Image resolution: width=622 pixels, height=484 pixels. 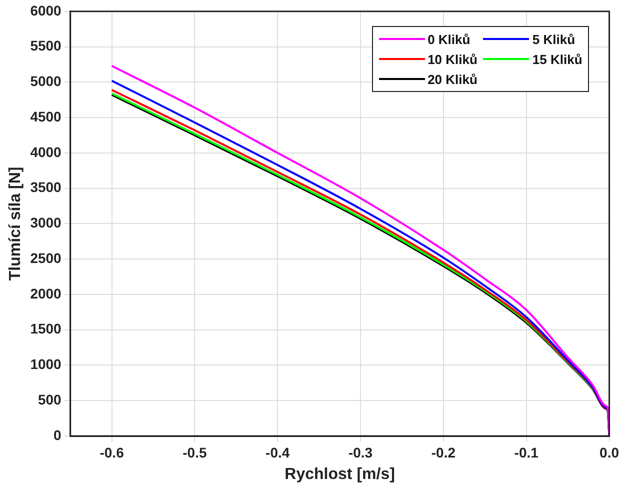 I want to click on x-tick-label: -0.1, so click(x=526, y=452).